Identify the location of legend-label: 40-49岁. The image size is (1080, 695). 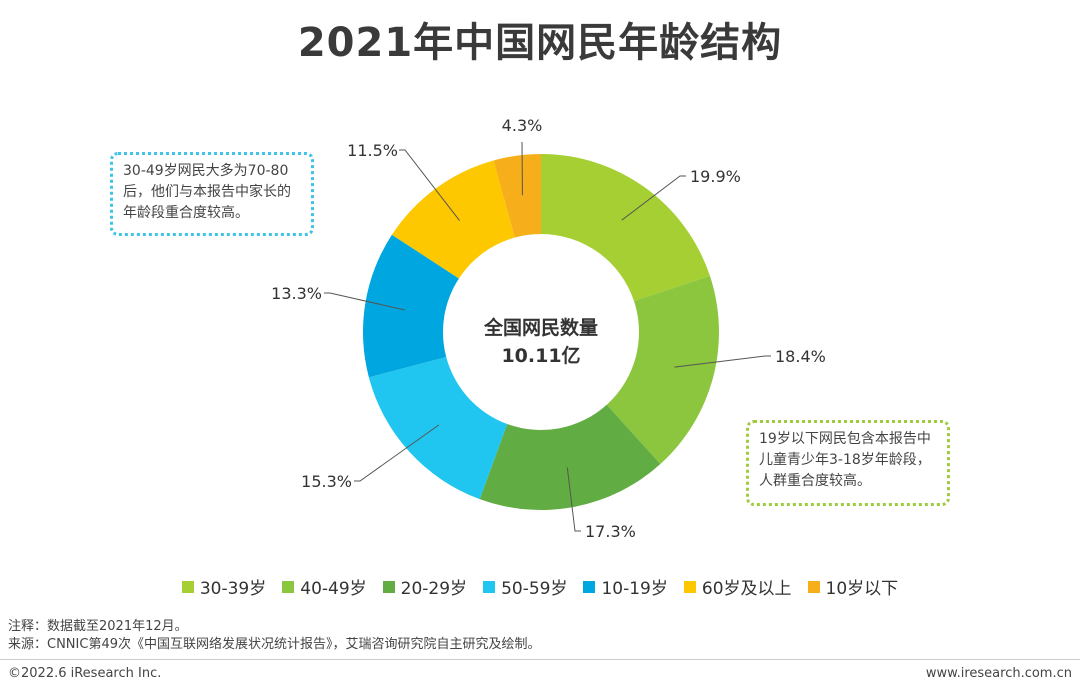
(333, 589).